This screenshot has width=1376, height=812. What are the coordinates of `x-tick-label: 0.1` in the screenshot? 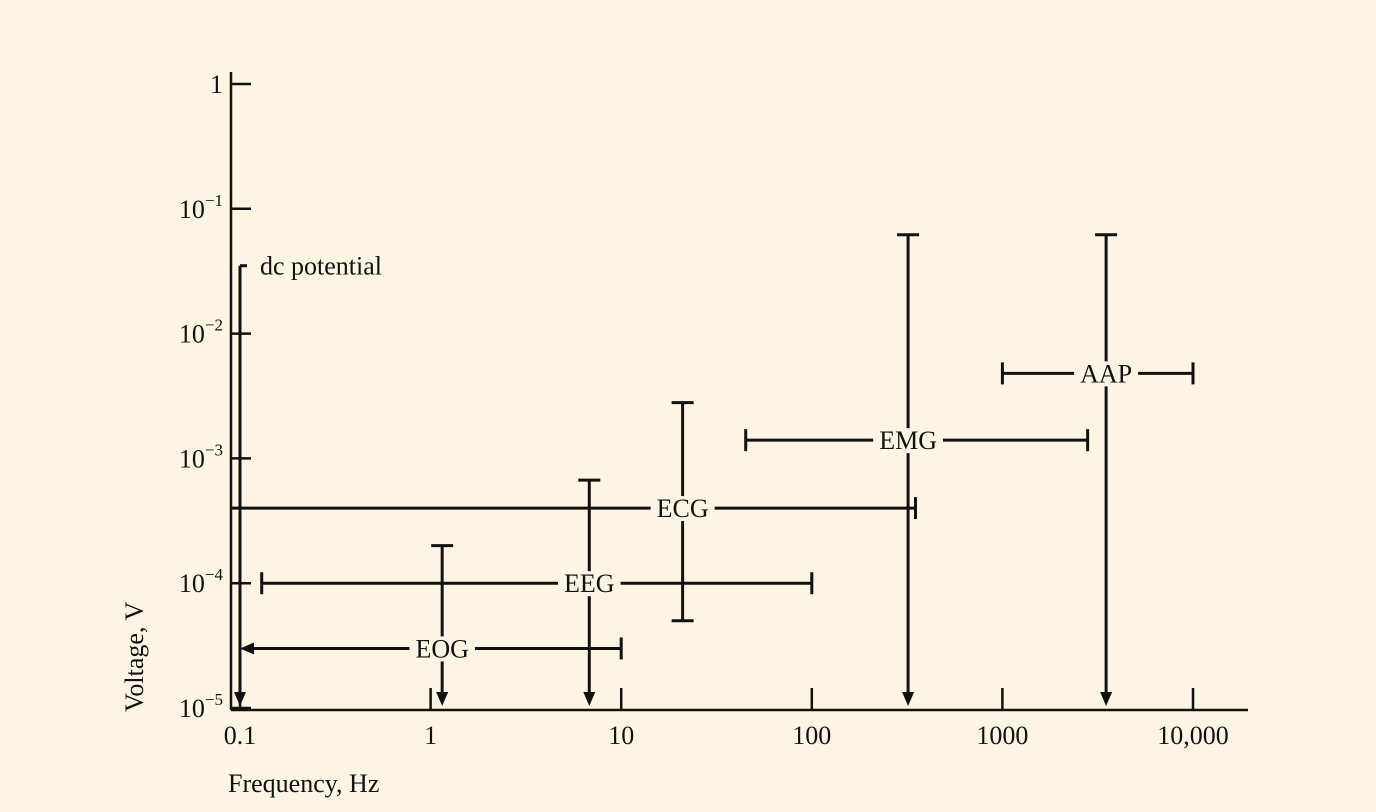 It's located at (240, 735).